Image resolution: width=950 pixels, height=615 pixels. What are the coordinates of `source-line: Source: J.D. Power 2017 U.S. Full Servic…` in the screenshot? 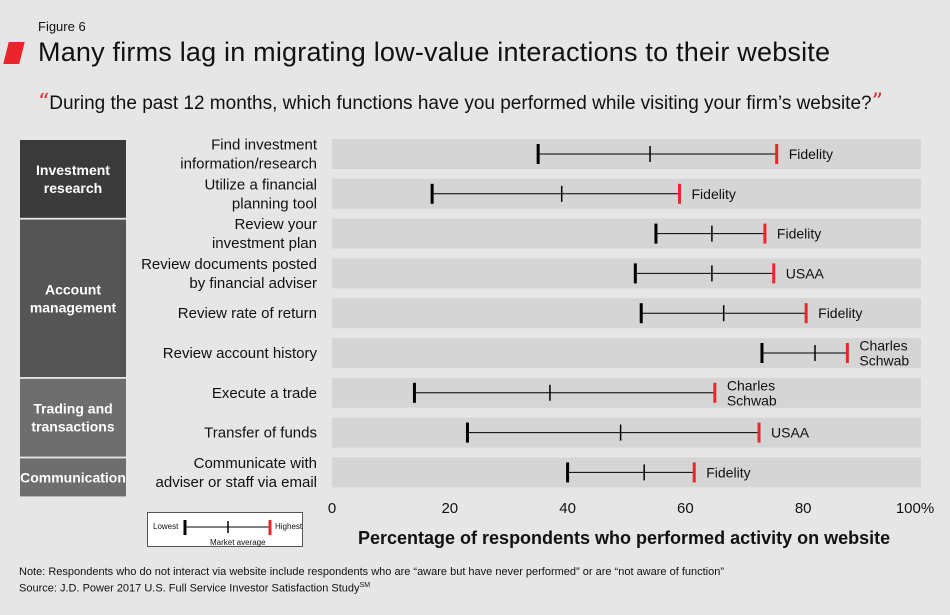 It's located at (371, 587).